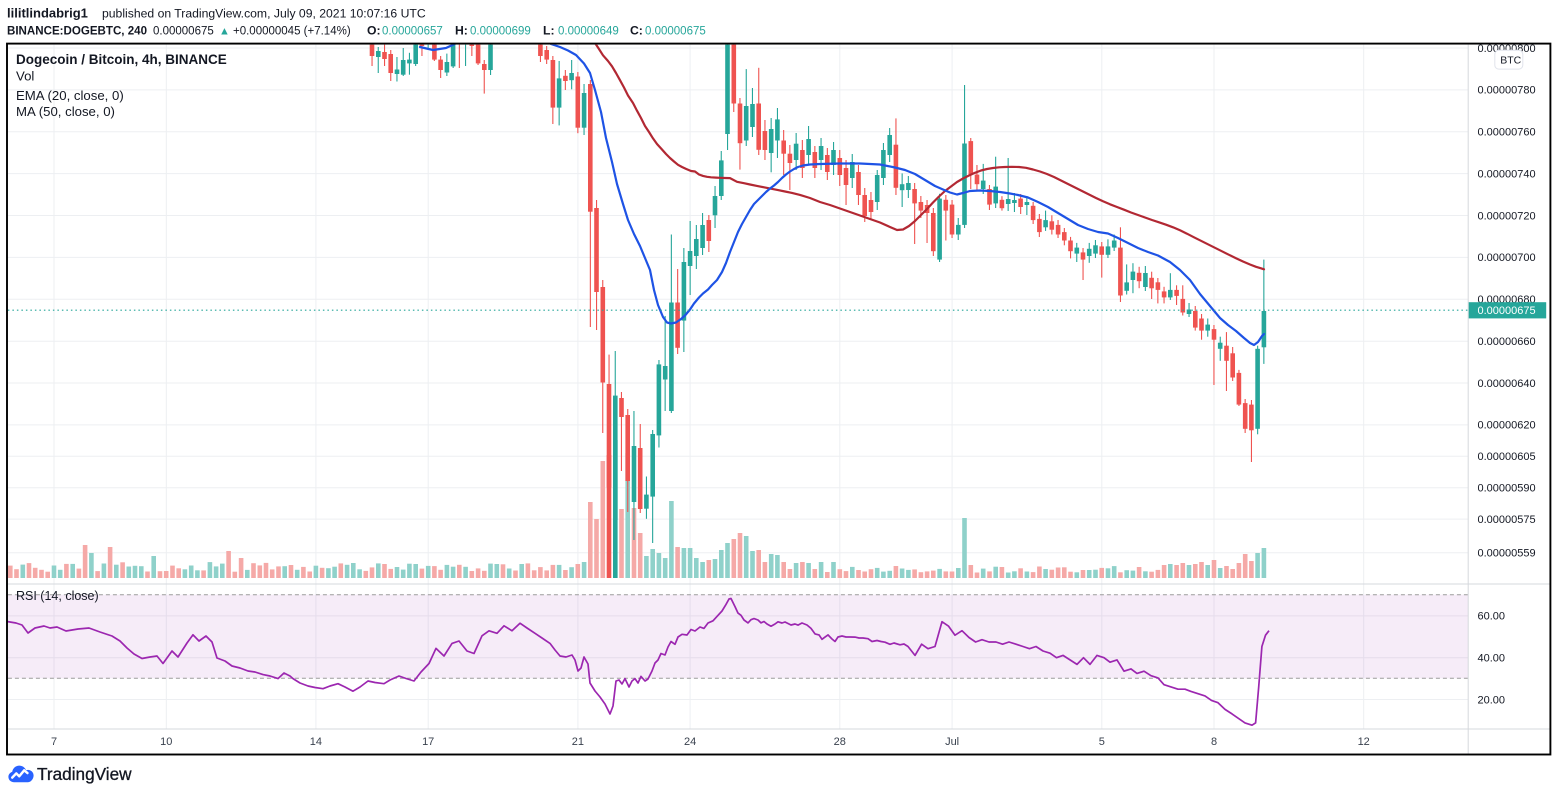 The height and width of the screenshot is (799, 1557). I want to click on svg-text: 0.00000649, so click(588, 32).